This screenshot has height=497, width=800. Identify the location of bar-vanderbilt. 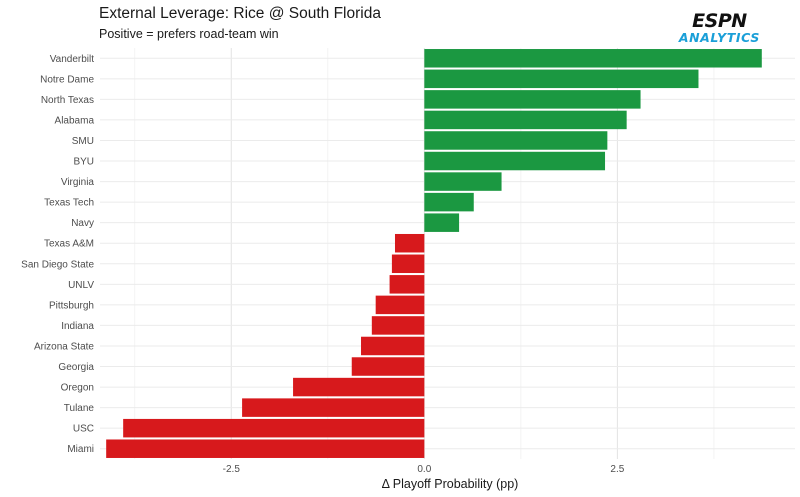
(593, 58).